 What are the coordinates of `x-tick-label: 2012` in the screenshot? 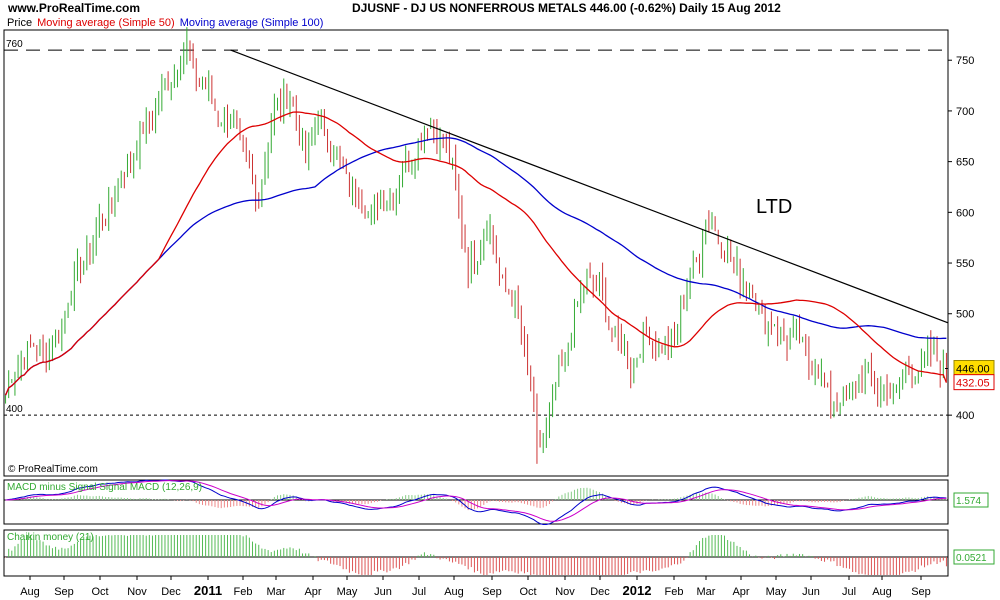 It's located at (637, 590).